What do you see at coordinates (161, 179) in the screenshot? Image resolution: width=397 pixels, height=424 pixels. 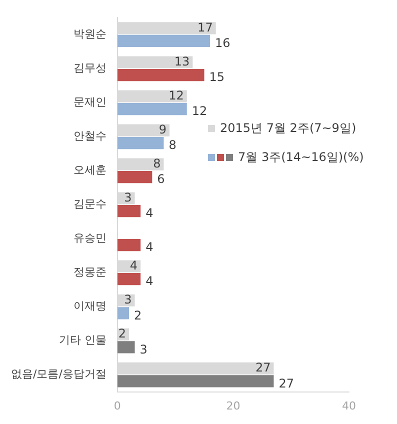 I see `data-label: 6` at bounding box center [161, 179].